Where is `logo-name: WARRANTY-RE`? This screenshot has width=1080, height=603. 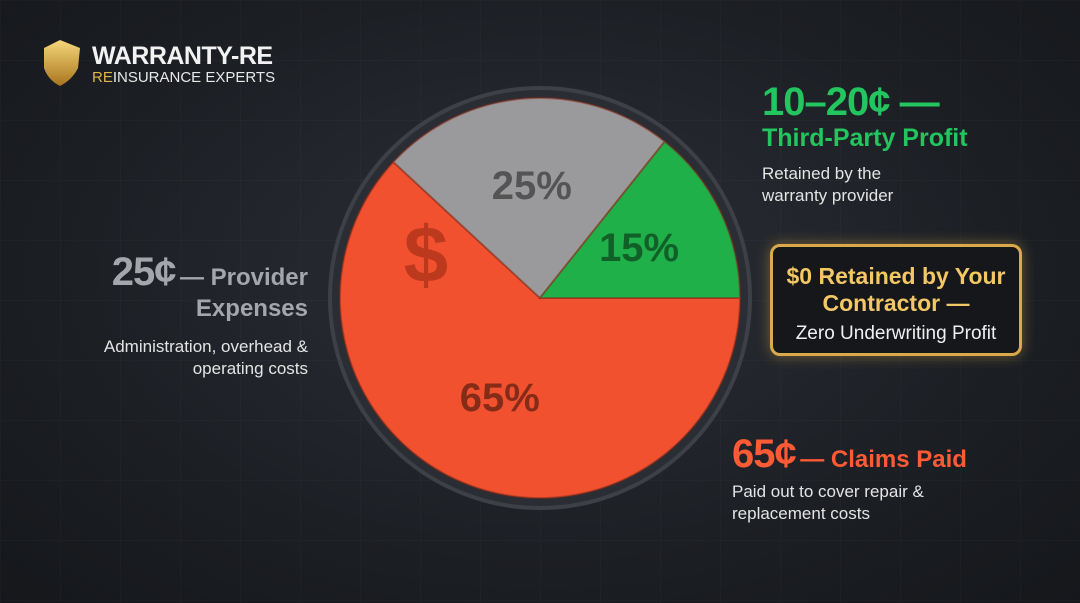
logo-name: WARRANTY-RE is located at coordinates (182, 56).